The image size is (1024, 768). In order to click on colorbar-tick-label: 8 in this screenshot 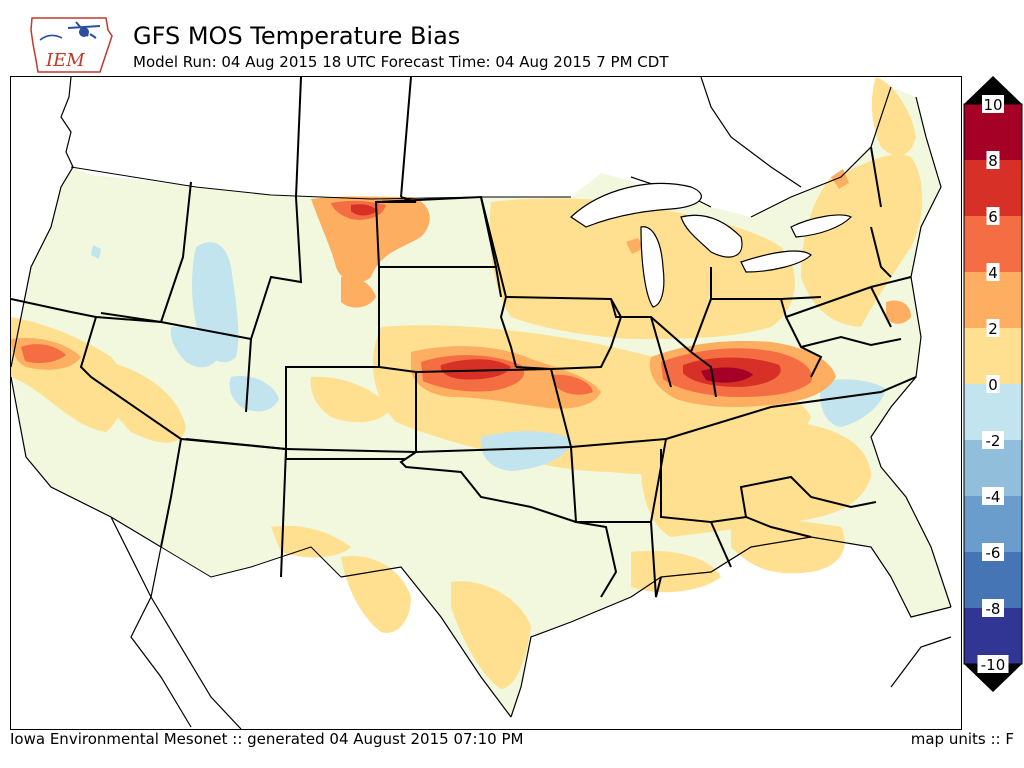, I will do `click(993, 161)`.